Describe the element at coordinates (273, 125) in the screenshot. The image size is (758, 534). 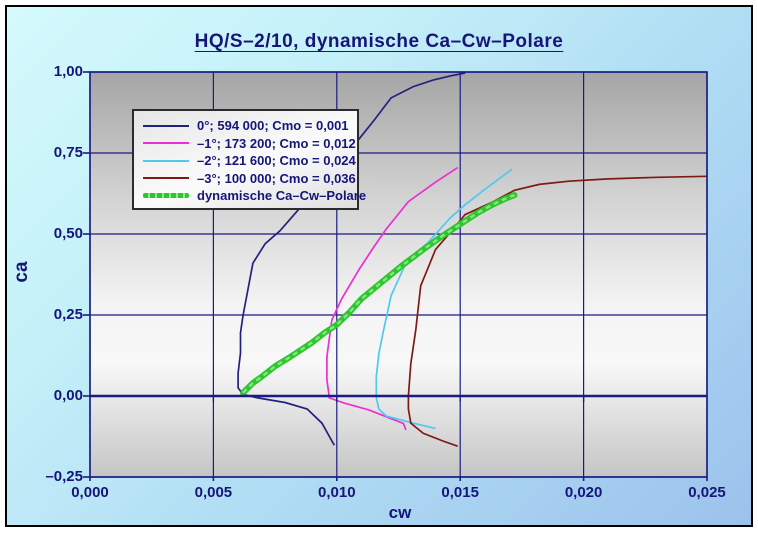
I see `legend-item-label: 0°; 594 000; Cmo = 0,001` at that location.